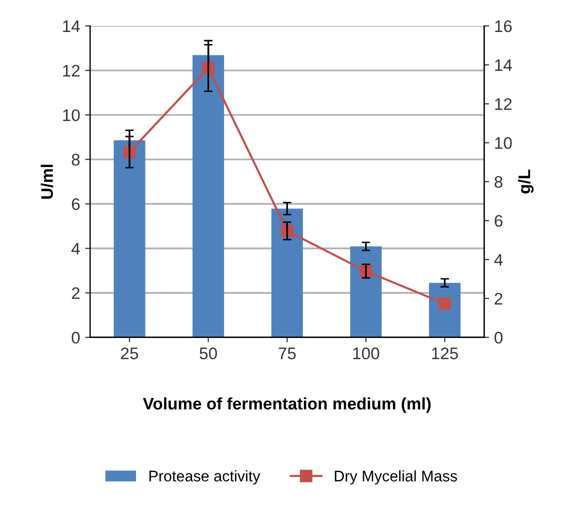  What do you see at coordinates (503, 104) in the screenshot?
I see `y2-tick-label: 12` at bounding box center [503, 104].